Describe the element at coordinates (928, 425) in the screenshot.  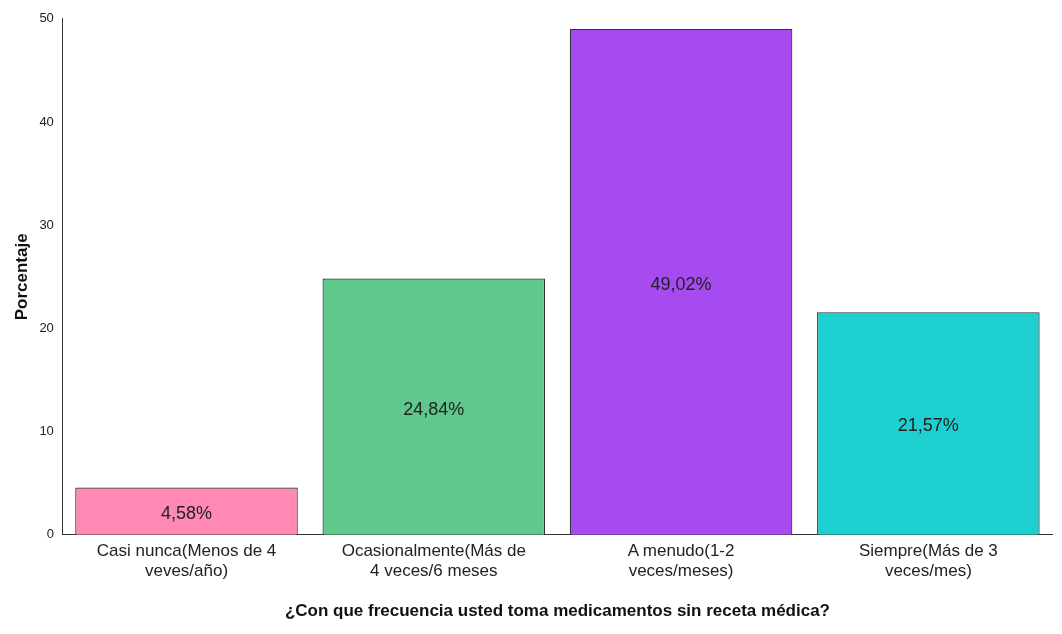
I see `data-label: 21,57%` at that location.